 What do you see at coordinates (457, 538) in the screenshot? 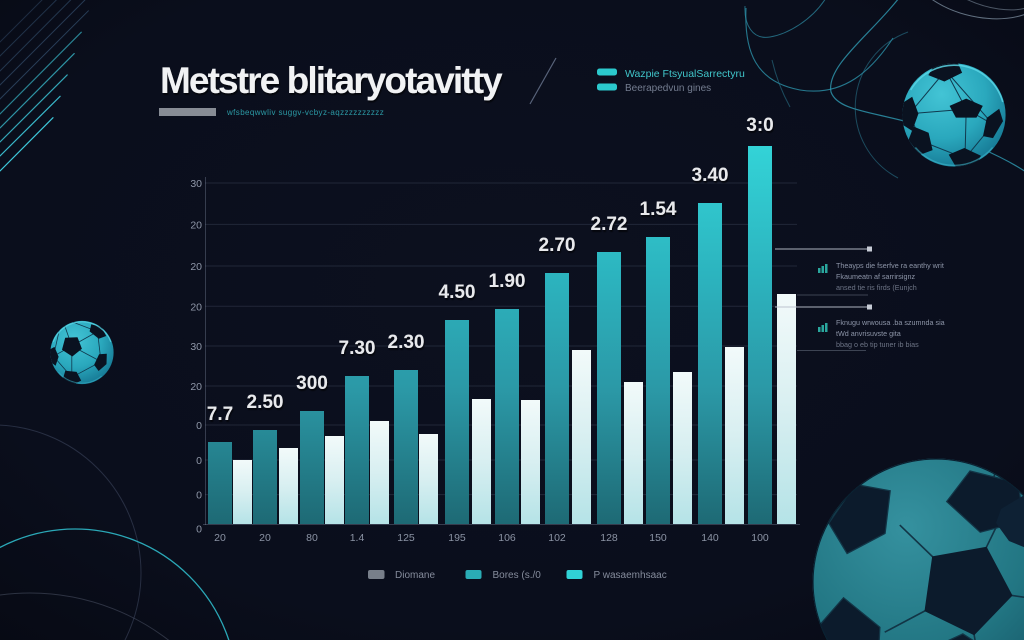
I see `svg-text: 195` at bounding box center [457, 538].